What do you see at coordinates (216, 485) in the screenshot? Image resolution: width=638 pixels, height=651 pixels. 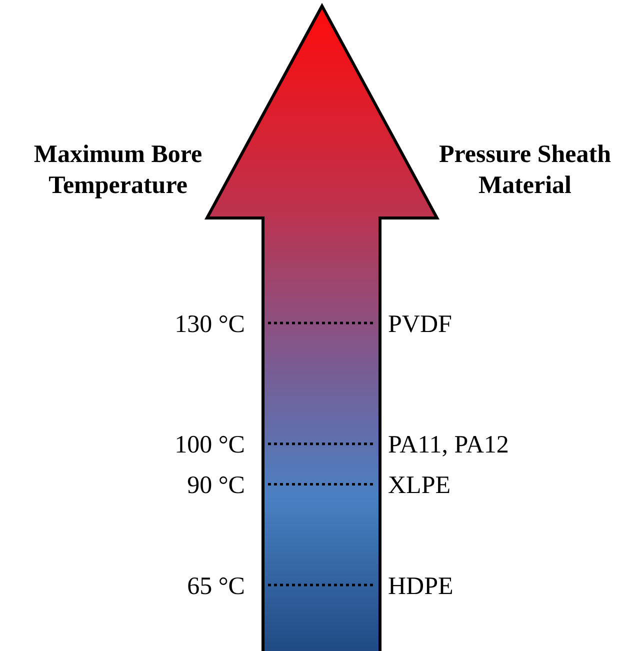 I see `data-label: 90 °C` at bounding box center [216, 485].